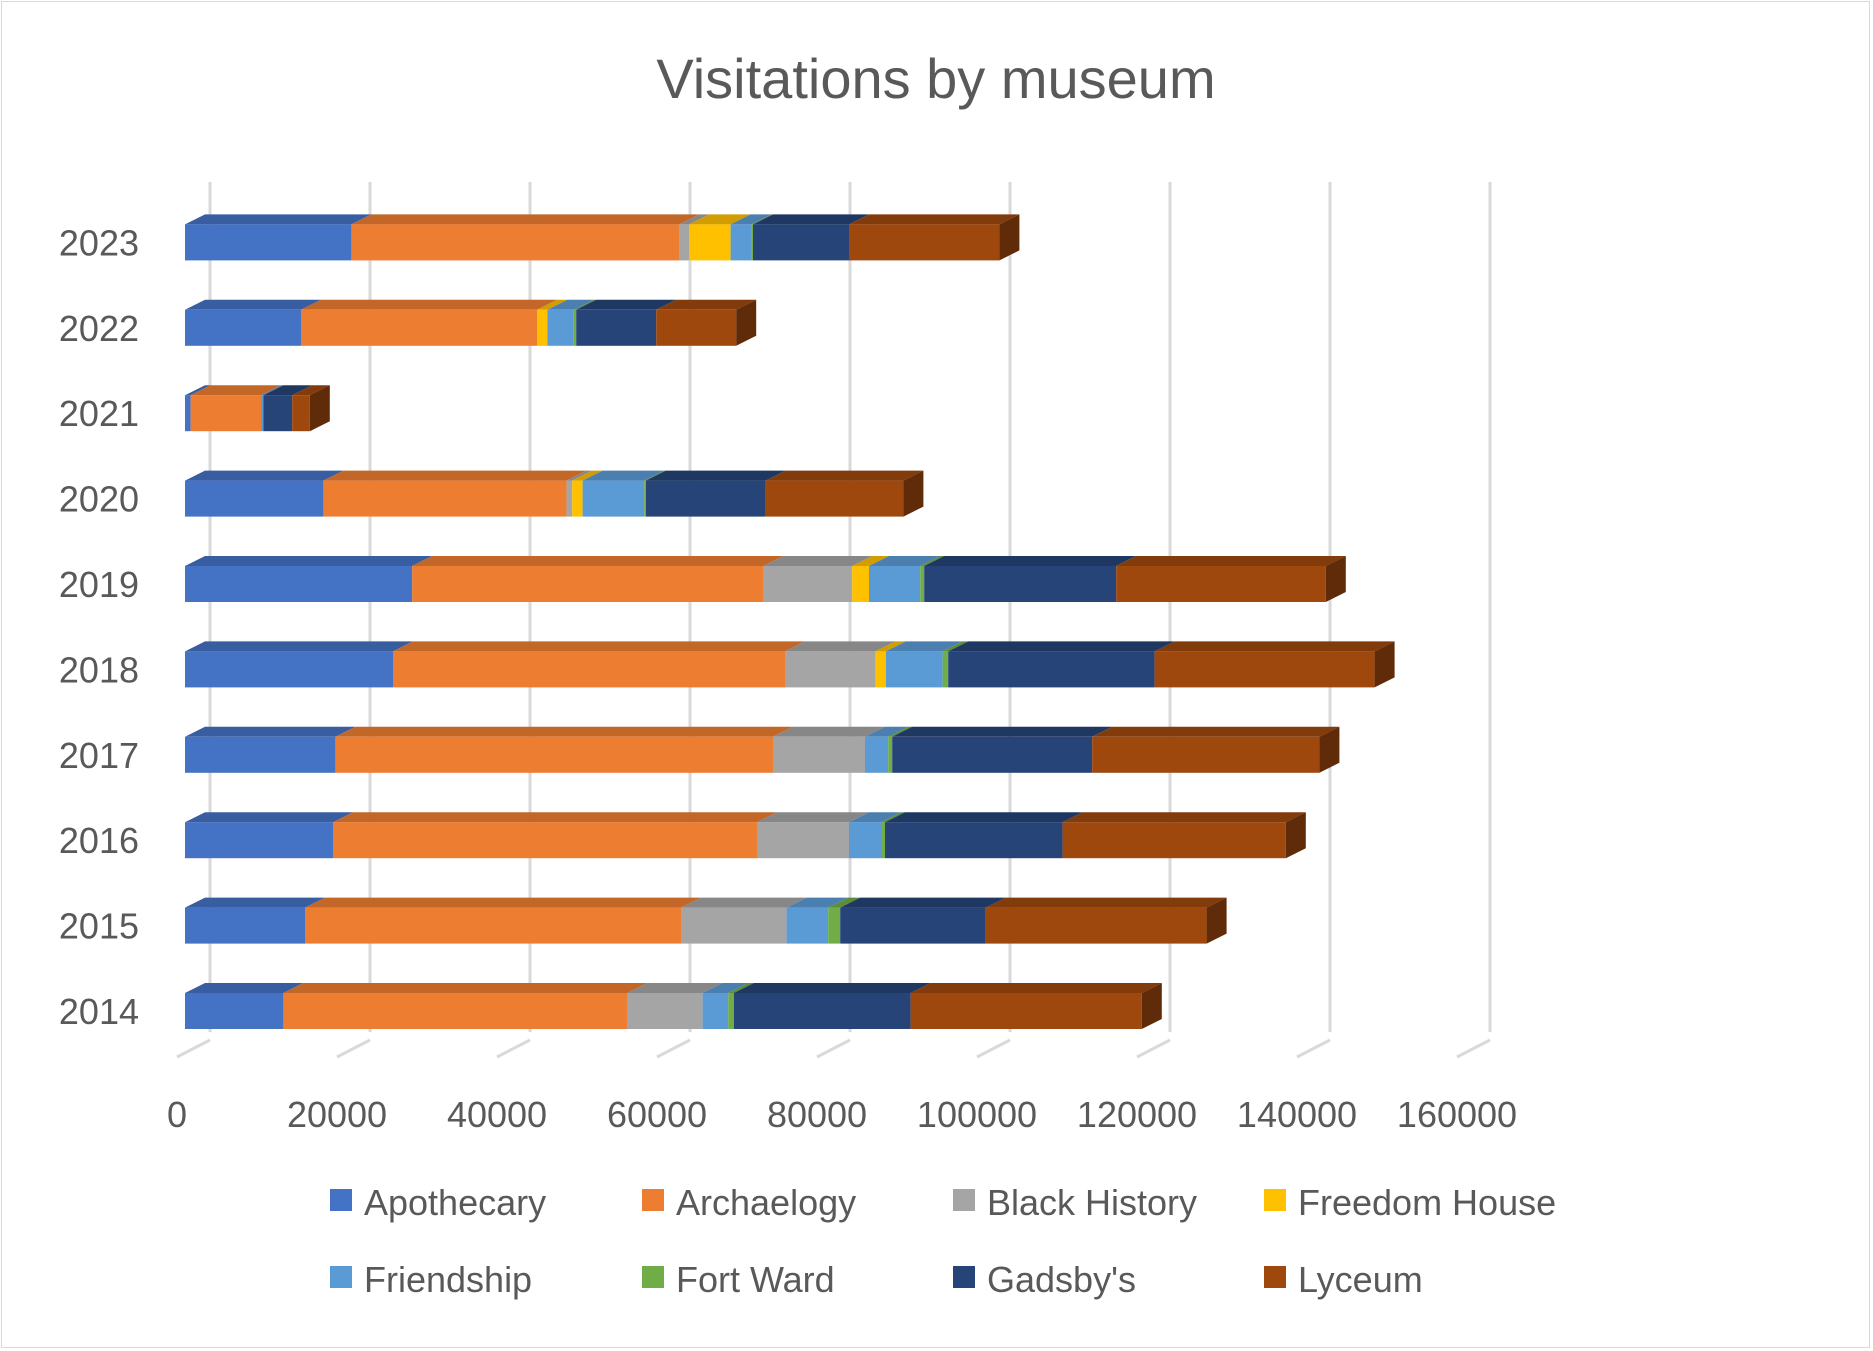 Image resolution: width=1873 pixels, height=1351 pixels. What do you see at coordinates (445, 498) in the screenshot?
I see `bar-archaelogy-2020` at bounding box center [445, 498].